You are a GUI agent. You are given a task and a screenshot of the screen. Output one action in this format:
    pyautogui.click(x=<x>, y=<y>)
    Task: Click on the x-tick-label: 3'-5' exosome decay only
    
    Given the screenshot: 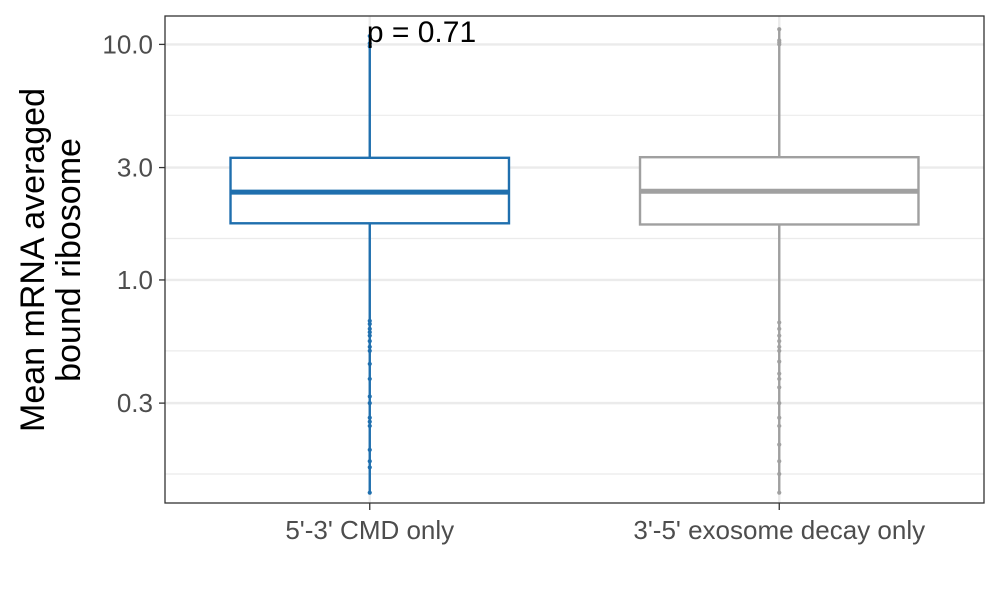 What is the action you would take?
    pyautogui.click(x=779, y=530)
    